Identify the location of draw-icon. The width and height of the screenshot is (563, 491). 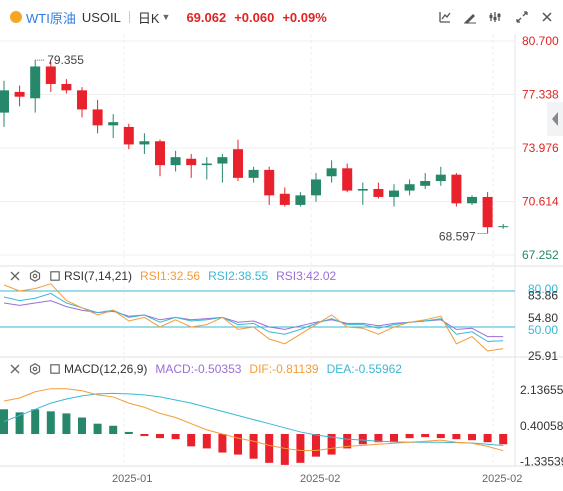
(470, 17).